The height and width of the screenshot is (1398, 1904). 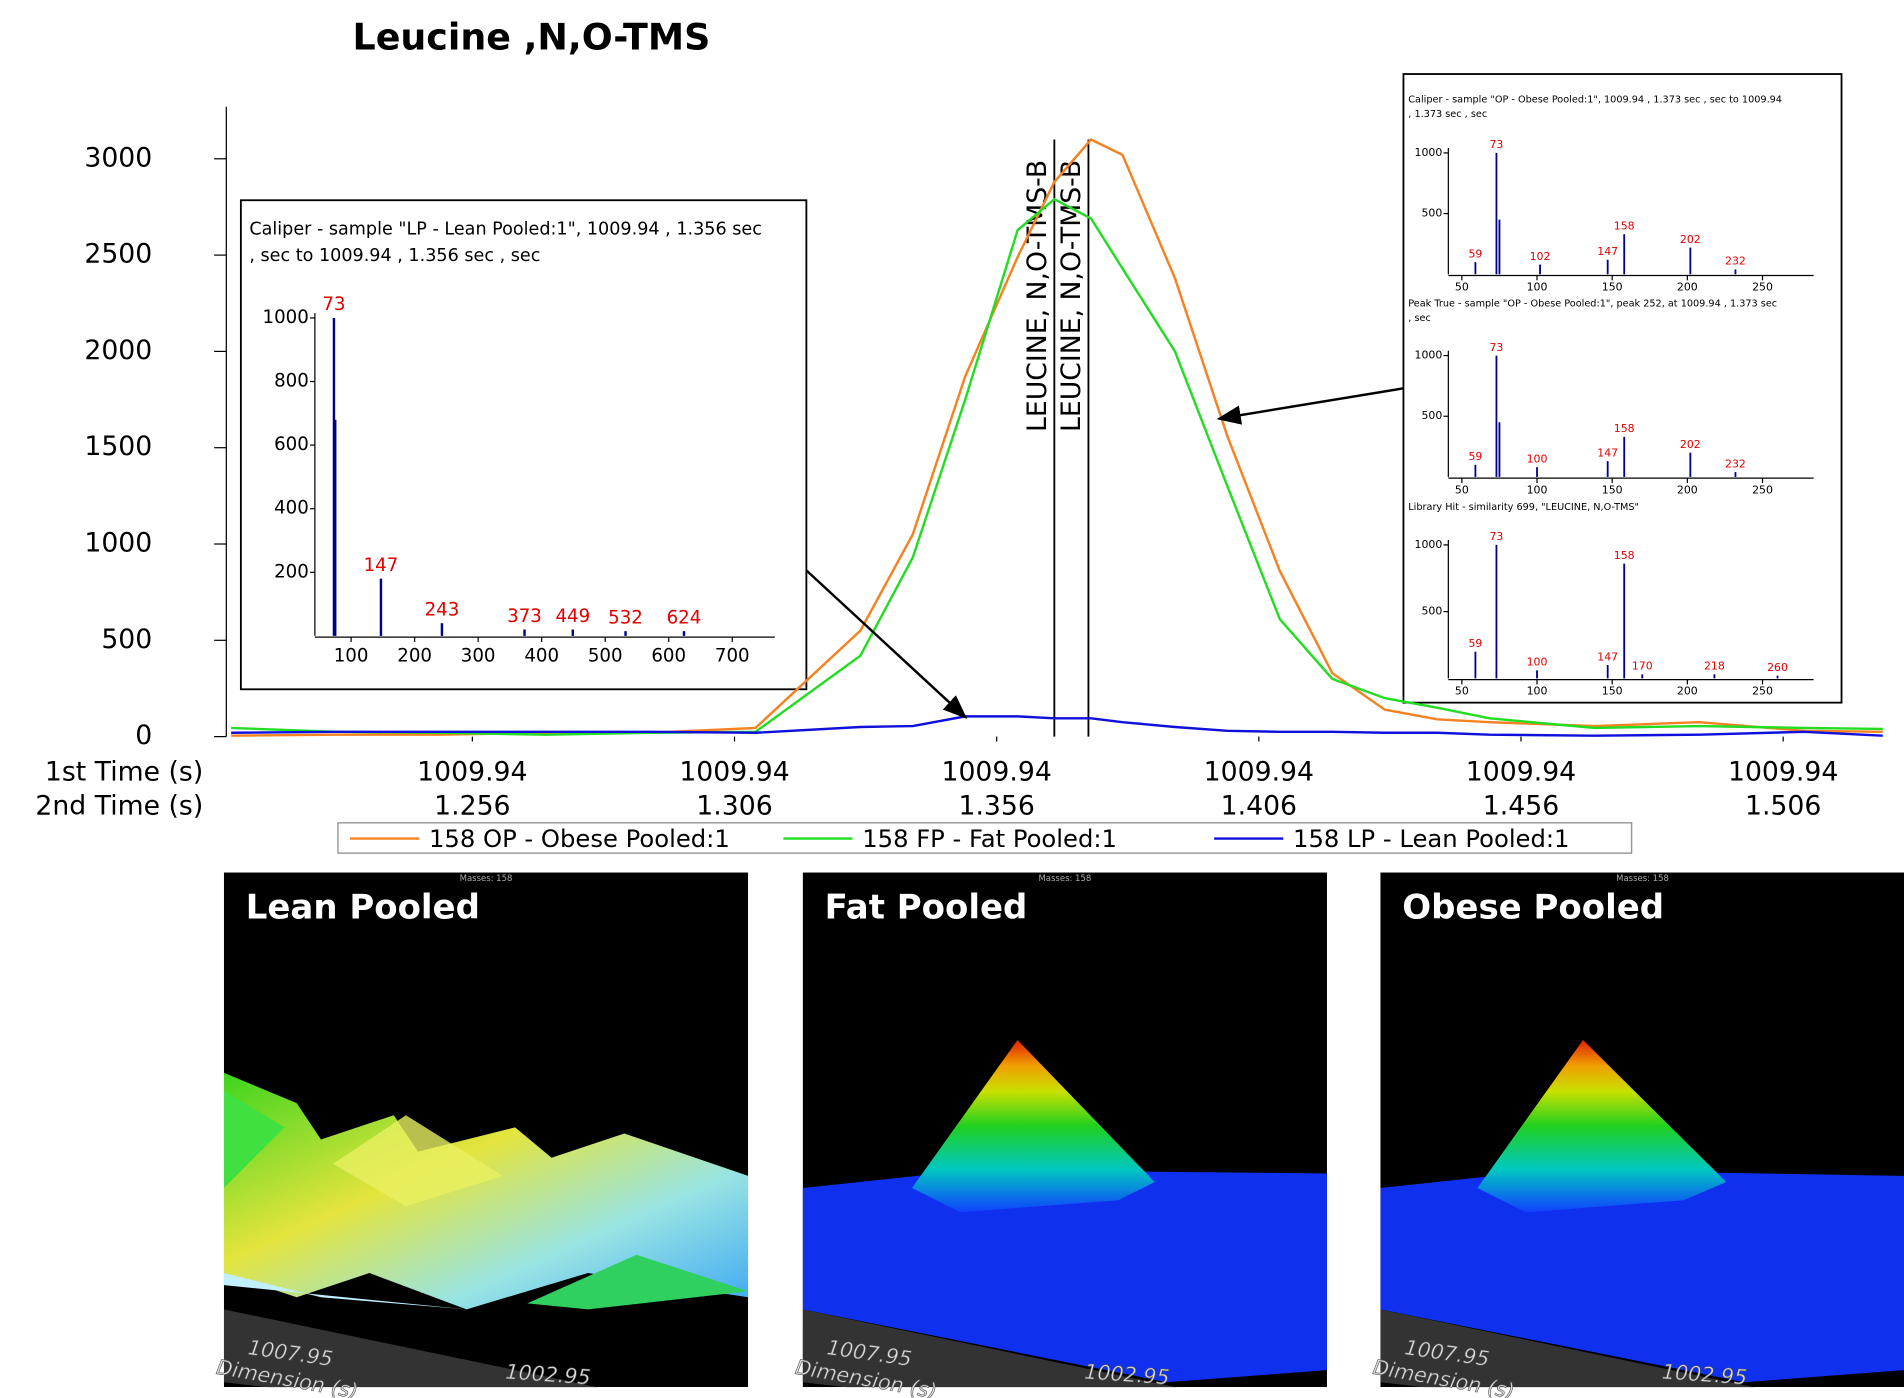 I want to click on y-tick-label: 0, so click(x=143, y=735).